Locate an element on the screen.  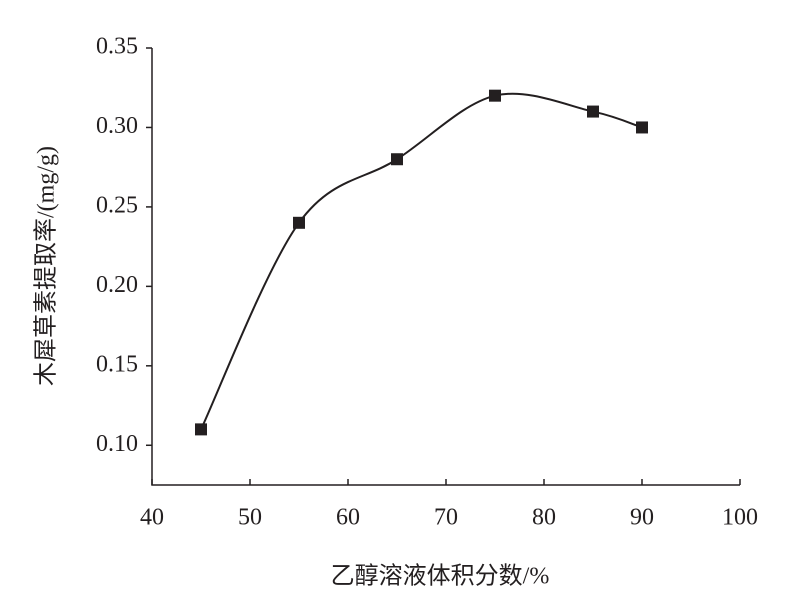
x-tick-label: 80 is located at coordinates (544, 518).